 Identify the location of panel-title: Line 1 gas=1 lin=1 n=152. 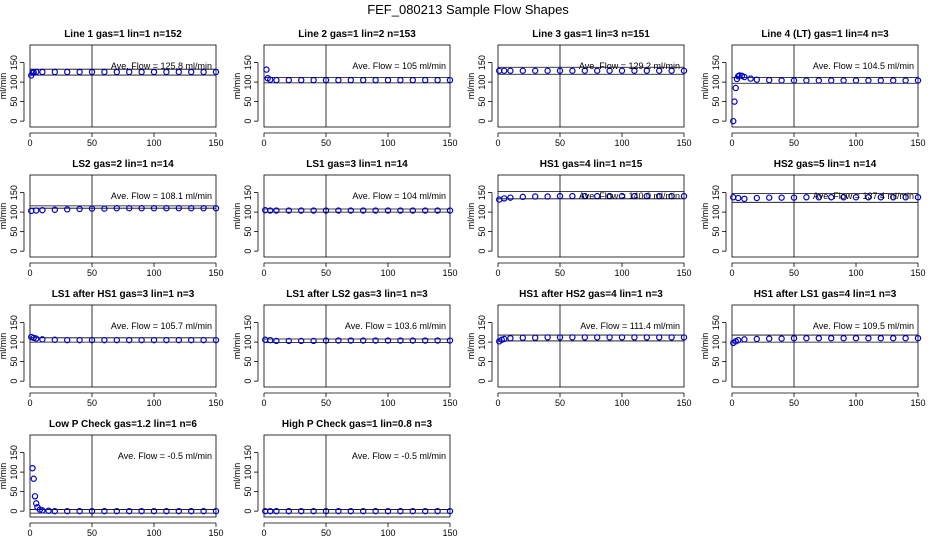
(123, 34).